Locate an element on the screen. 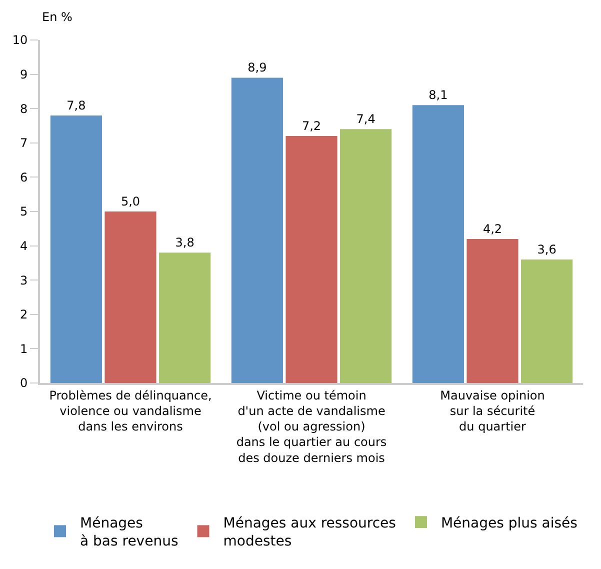  data-label: 7,2 is located at coordinates (312, 126).